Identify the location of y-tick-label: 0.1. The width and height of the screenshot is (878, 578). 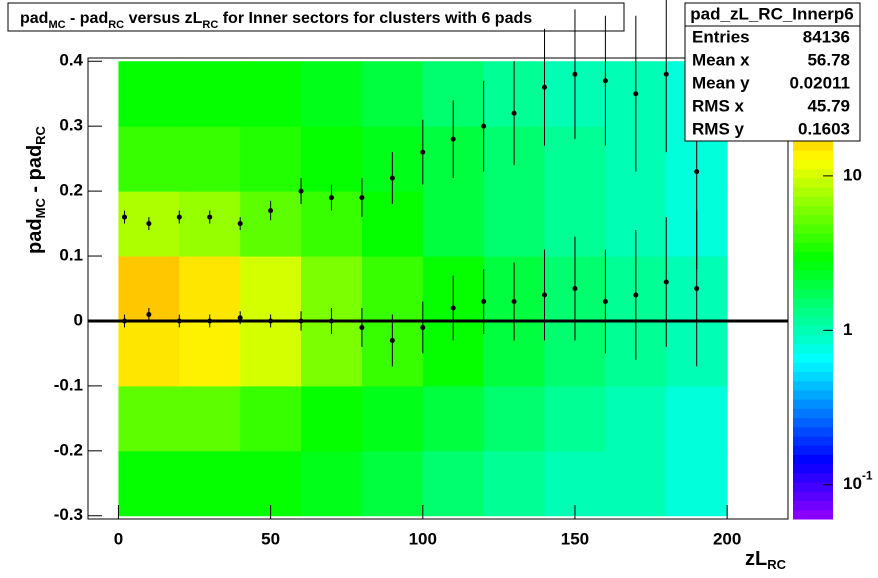
(71, 255).